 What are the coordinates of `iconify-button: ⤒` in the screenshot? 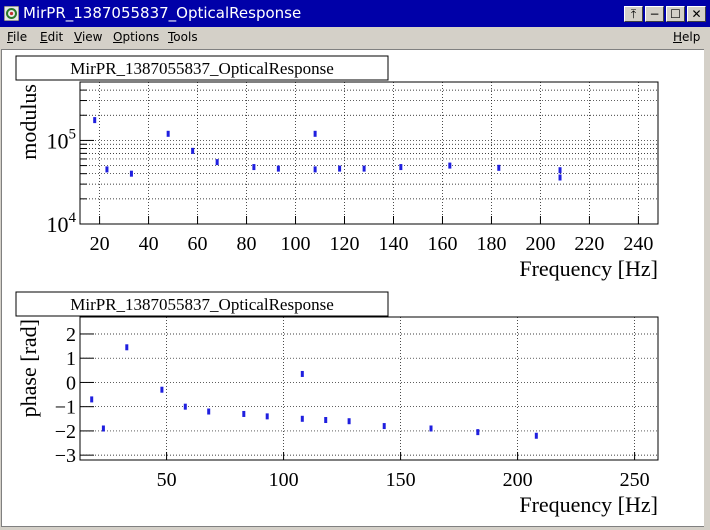 It's located at (633, 14).